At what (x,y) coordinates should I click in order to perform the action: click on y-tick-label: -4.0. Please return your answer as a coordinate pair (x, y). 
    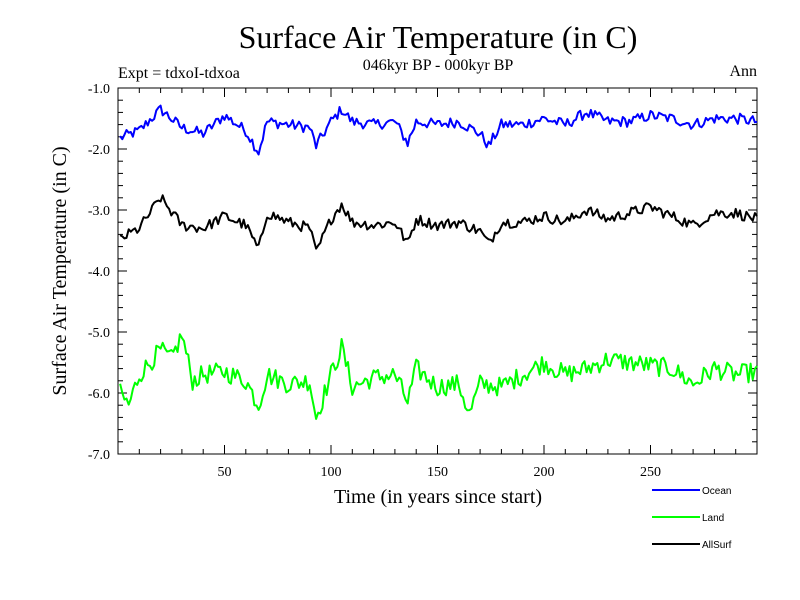
    Looking at the image, I should click on (99, 272).